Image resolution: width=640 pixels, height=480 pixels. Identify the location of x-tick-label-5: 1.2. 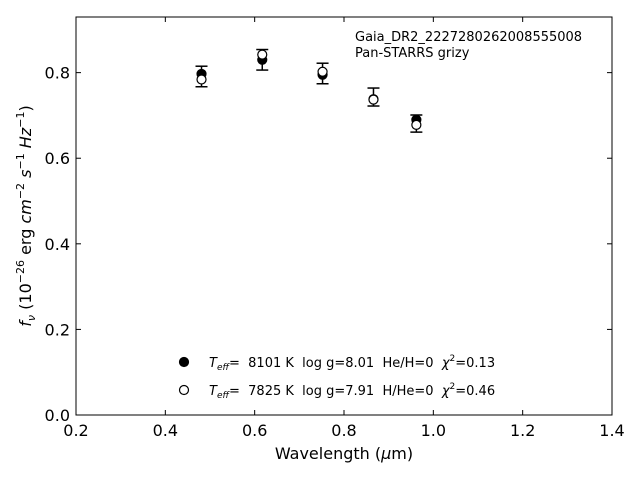
(522, 430).